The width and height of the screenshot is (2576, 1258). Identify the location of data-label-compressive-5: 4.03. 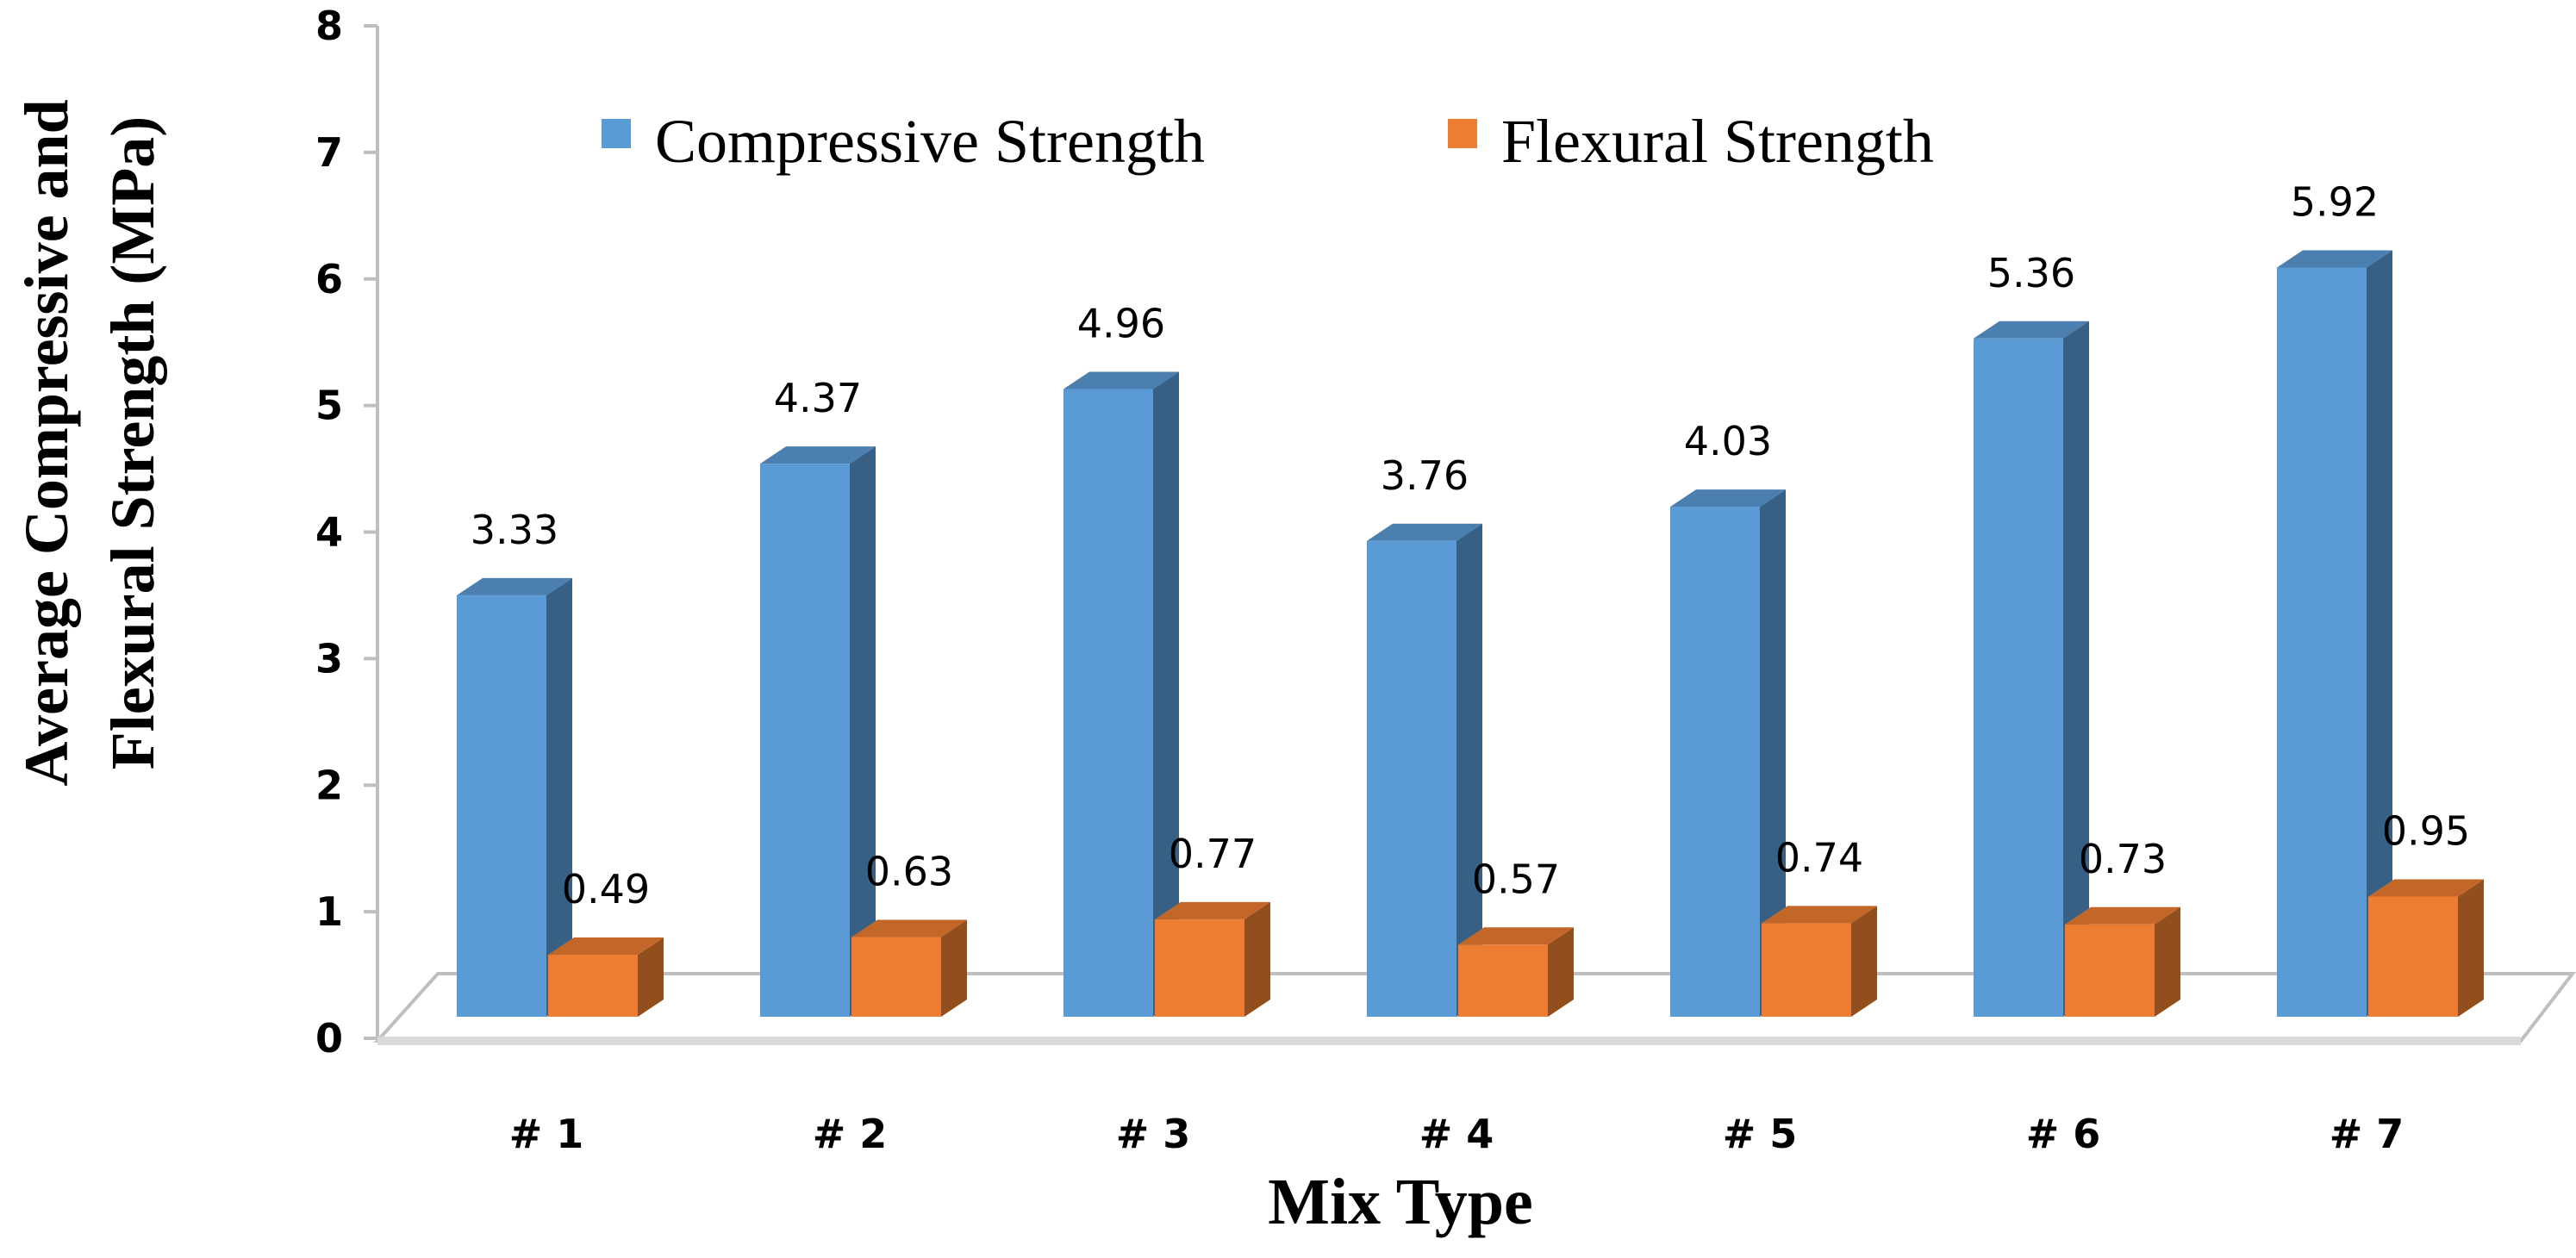
(1728, 441).